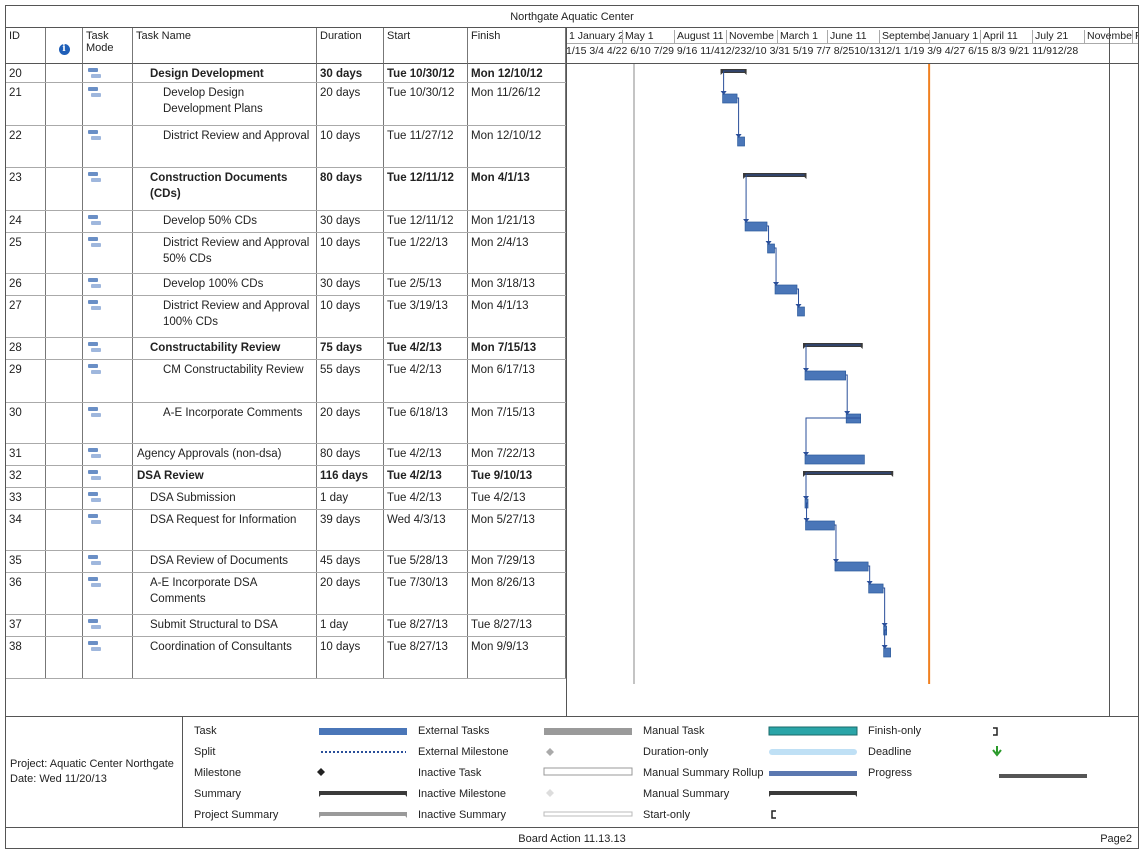 Image resolution: width=1144 pixels, height=853 pixels. What do you see at coordinates (667, 815) in the screenshot?
I see `legend-start-only: Start-only` at bounding box center [667, 815].